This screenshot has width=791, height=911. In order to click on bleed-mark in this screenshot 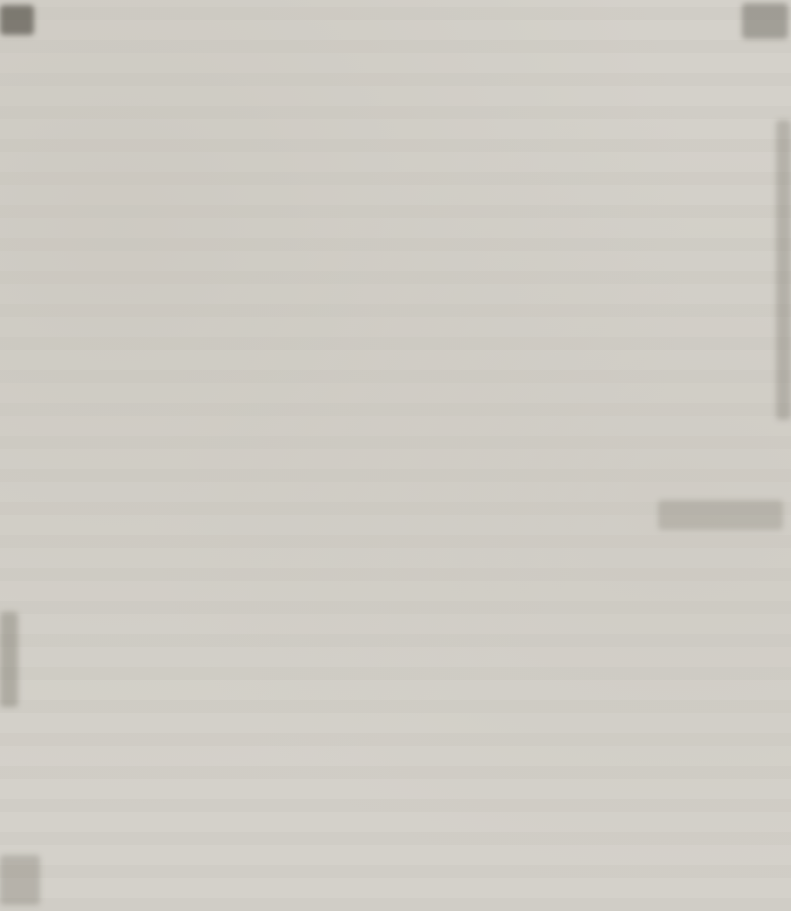, I will do `click(20, 880)`.